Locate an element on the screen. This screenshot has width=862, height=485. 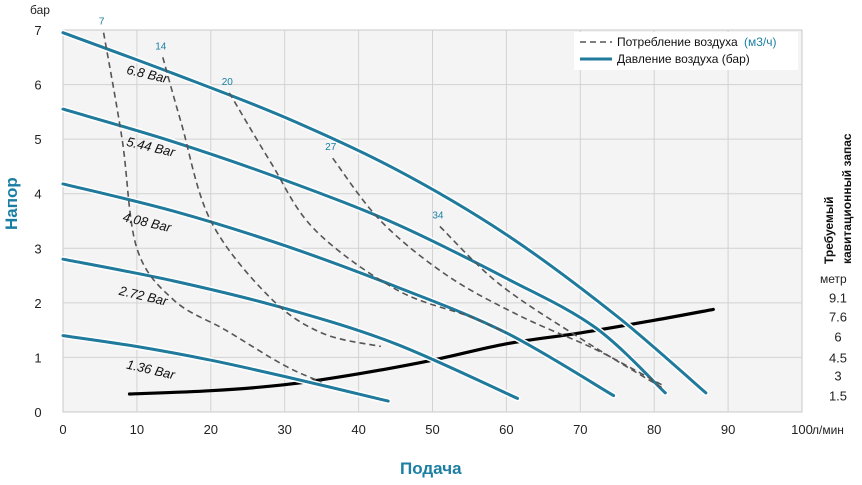
x-tick-label: 60 is located at coordinates (506, 429).